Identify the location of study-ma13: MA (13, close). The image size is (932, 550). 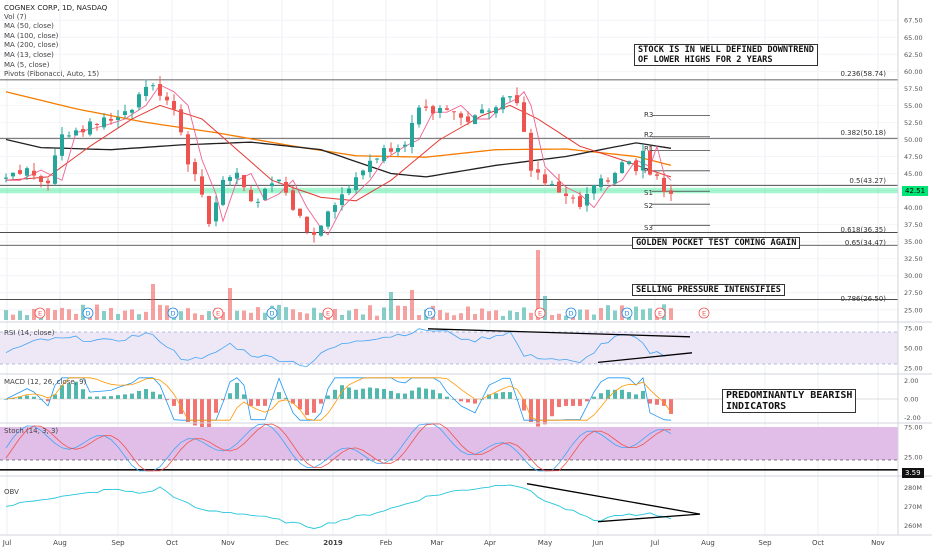
(29, 54).